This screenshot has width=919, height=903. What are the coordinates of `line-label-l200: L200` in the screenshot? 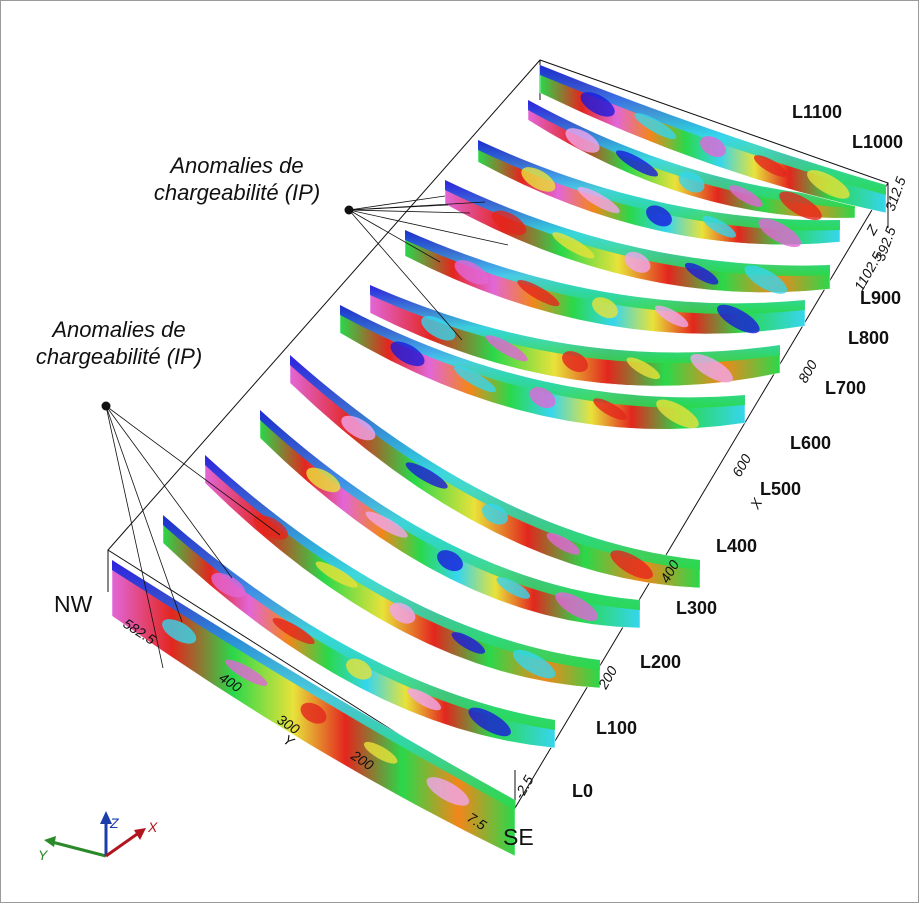 It's located at (660, 662).